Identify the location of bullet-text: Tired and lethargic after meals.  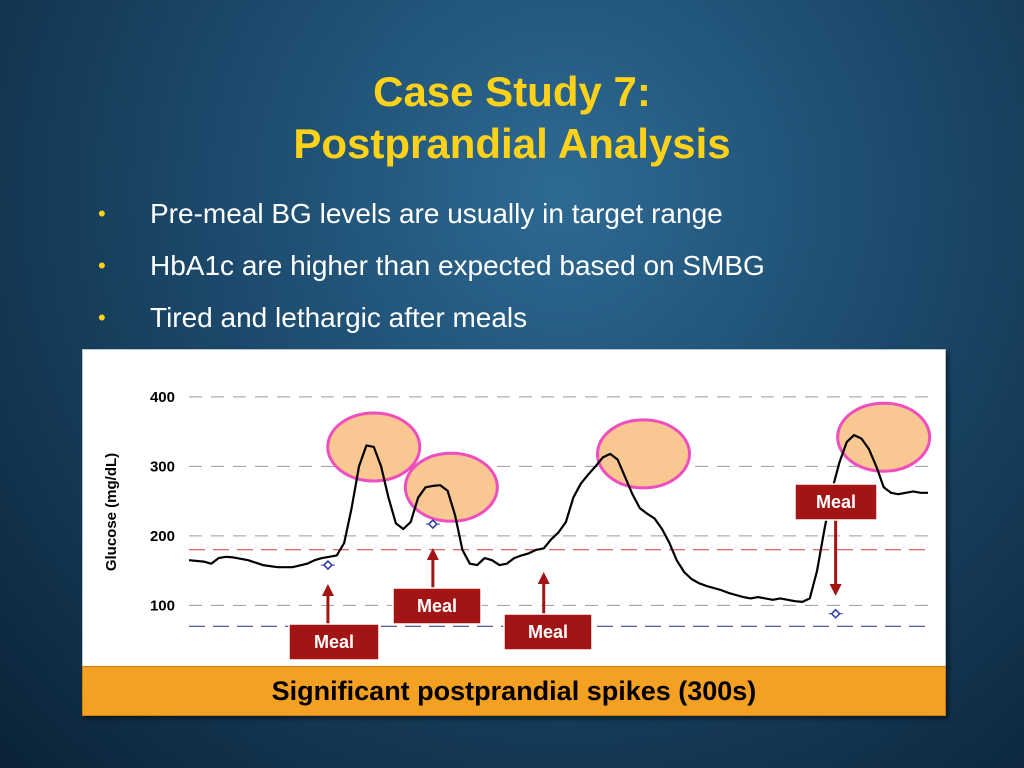
(339, 317).